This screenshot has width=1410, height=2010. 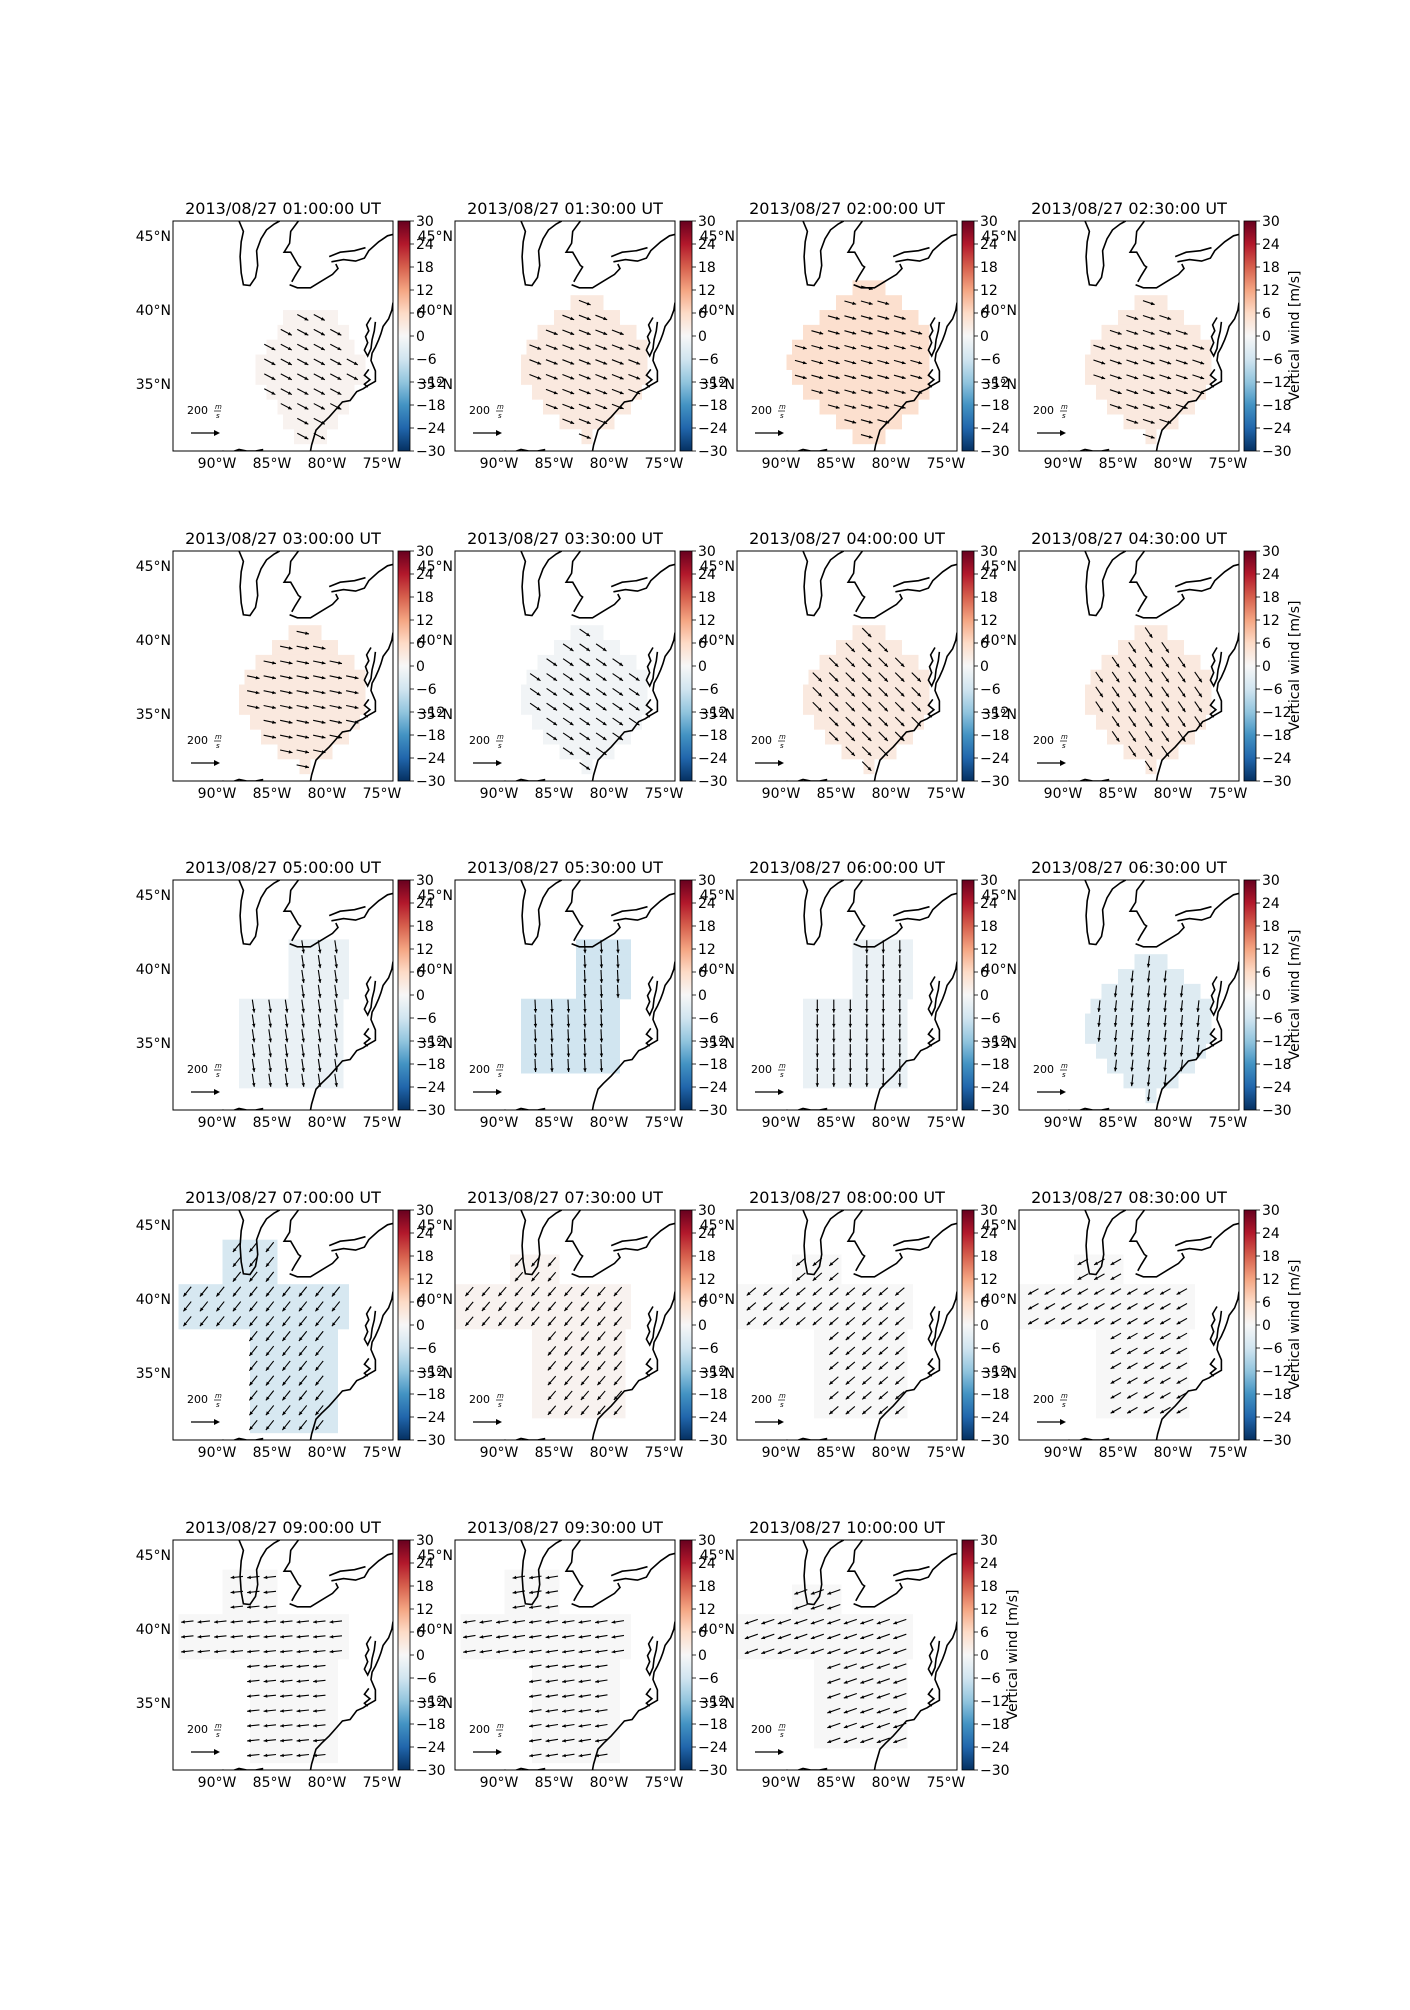 I want to click on colorbar-tick: 30, so click(x=989, y=1541).